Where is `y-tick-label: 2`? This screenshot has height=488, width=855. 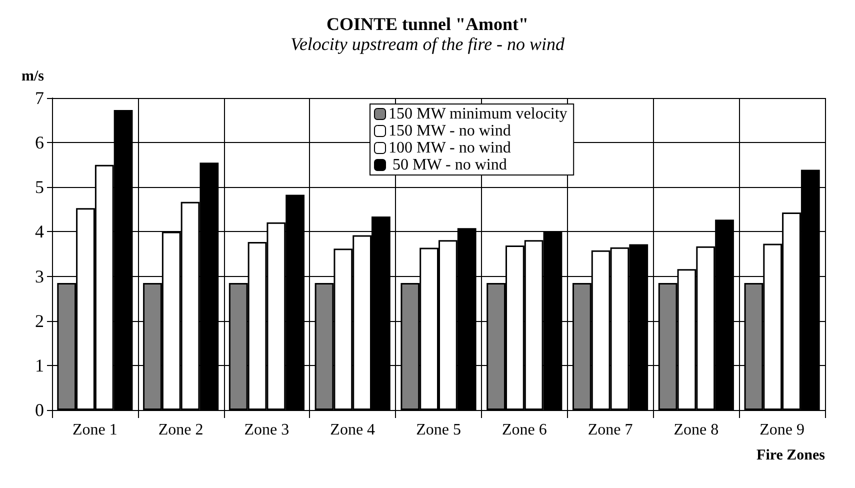
y-tick-label: 2 is located at coordinates (39, 320).